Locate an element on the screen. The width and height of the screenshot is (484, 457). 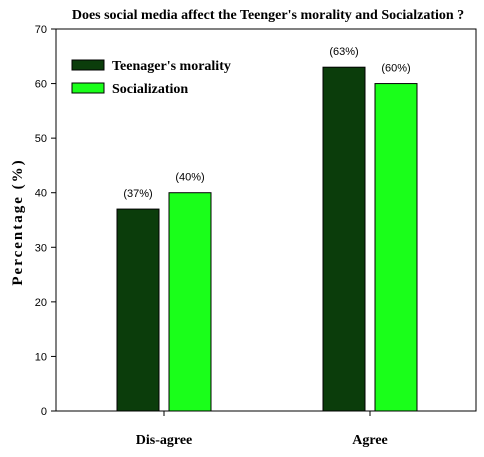
y-axis-label: Percentage (%) is located at coordinates (18, 221).